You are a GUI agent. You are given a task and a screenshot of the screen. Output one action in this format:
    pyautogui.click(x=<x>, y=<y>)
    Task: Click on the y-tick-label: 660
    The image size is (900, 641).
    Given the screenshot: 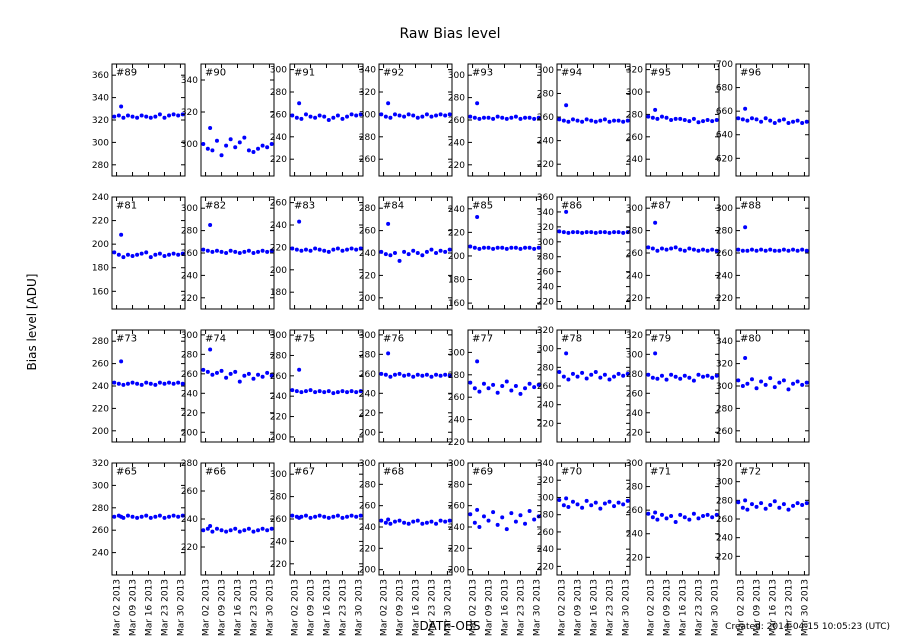 What is the action you would take?
    pyautogui.click(x=724, y=112)
    